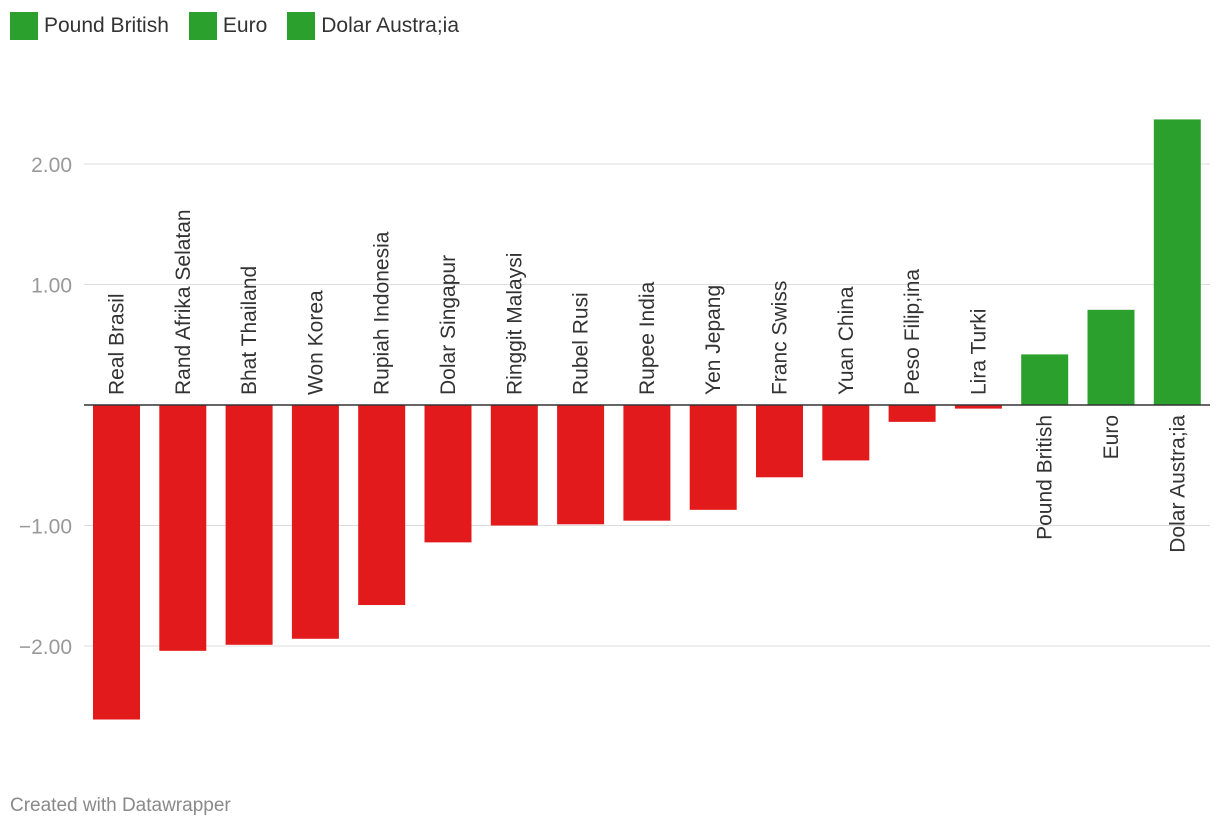  What do you see at coordinates (1177, 484) in the screenshot?
I see `category-label: Dolar Austra;ia` at bounding box center [1177, 484].